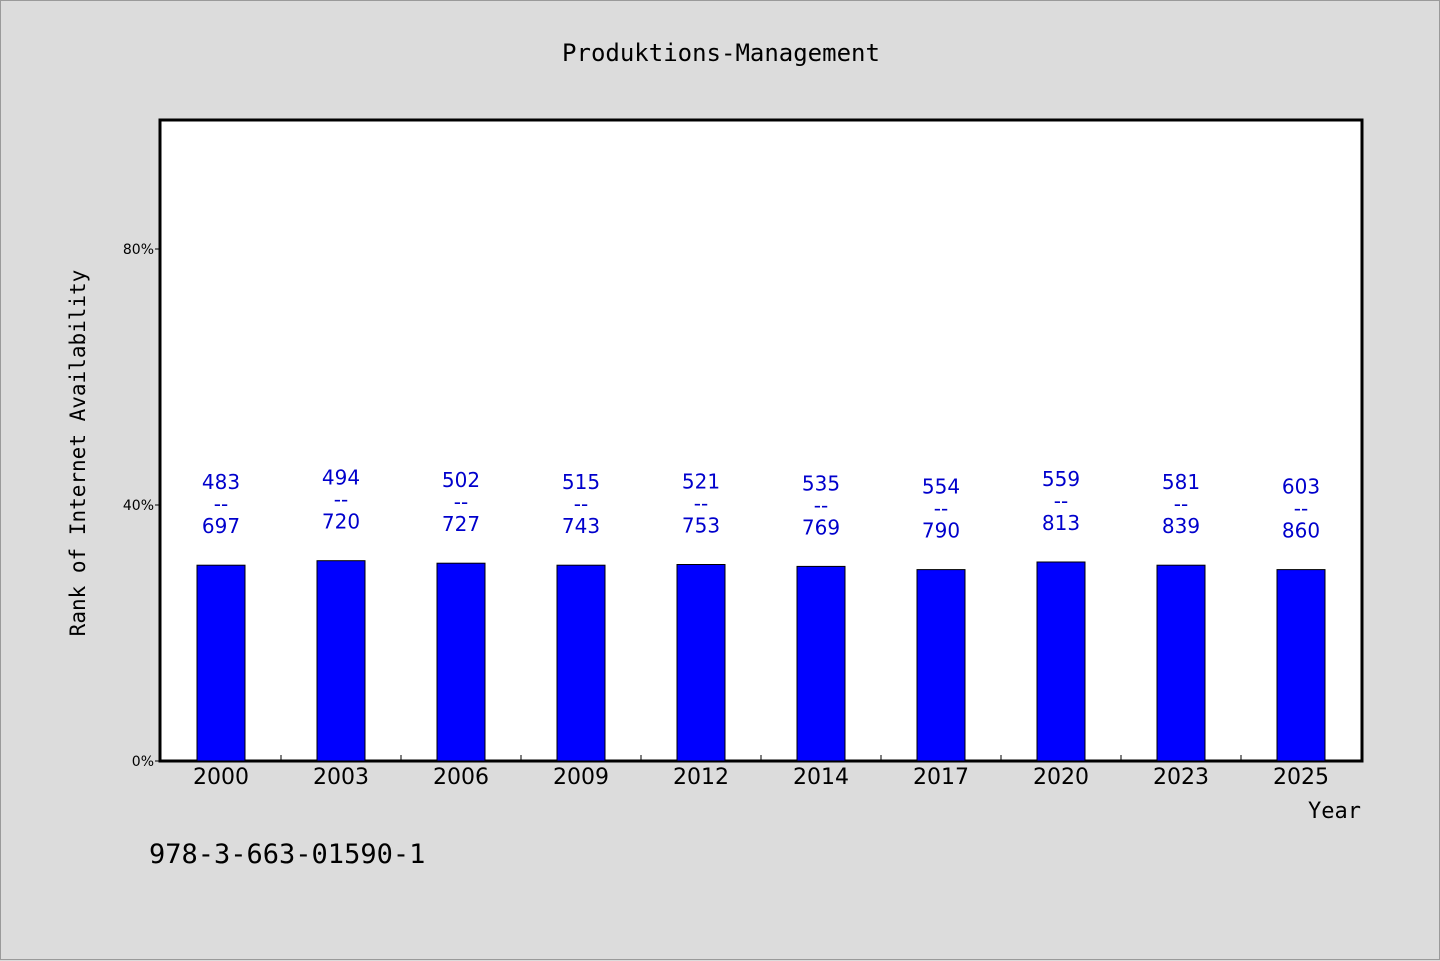  I want to click on x-tick-label: 2023, so click(1181, 777).